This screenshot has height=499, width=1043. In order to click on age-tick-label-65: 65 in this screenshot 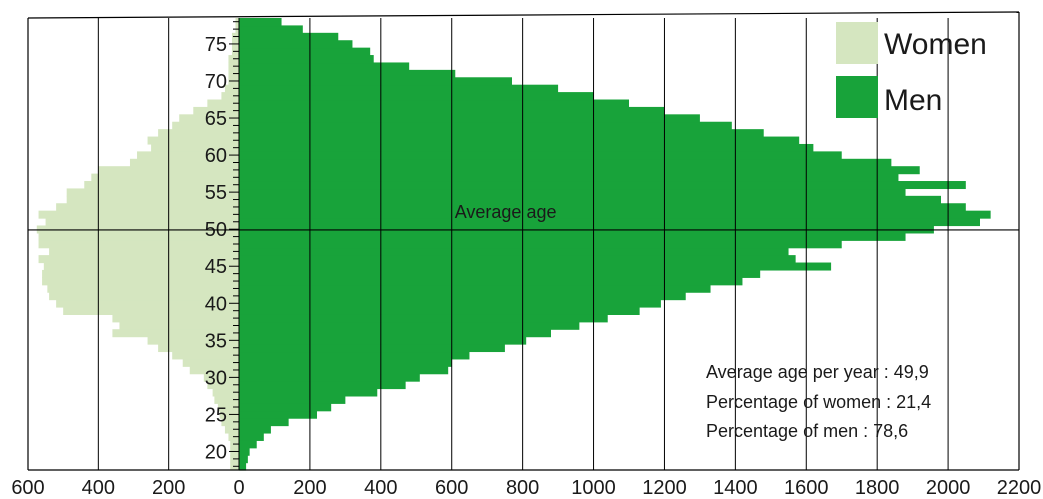, I will do `click(216, 119)`.